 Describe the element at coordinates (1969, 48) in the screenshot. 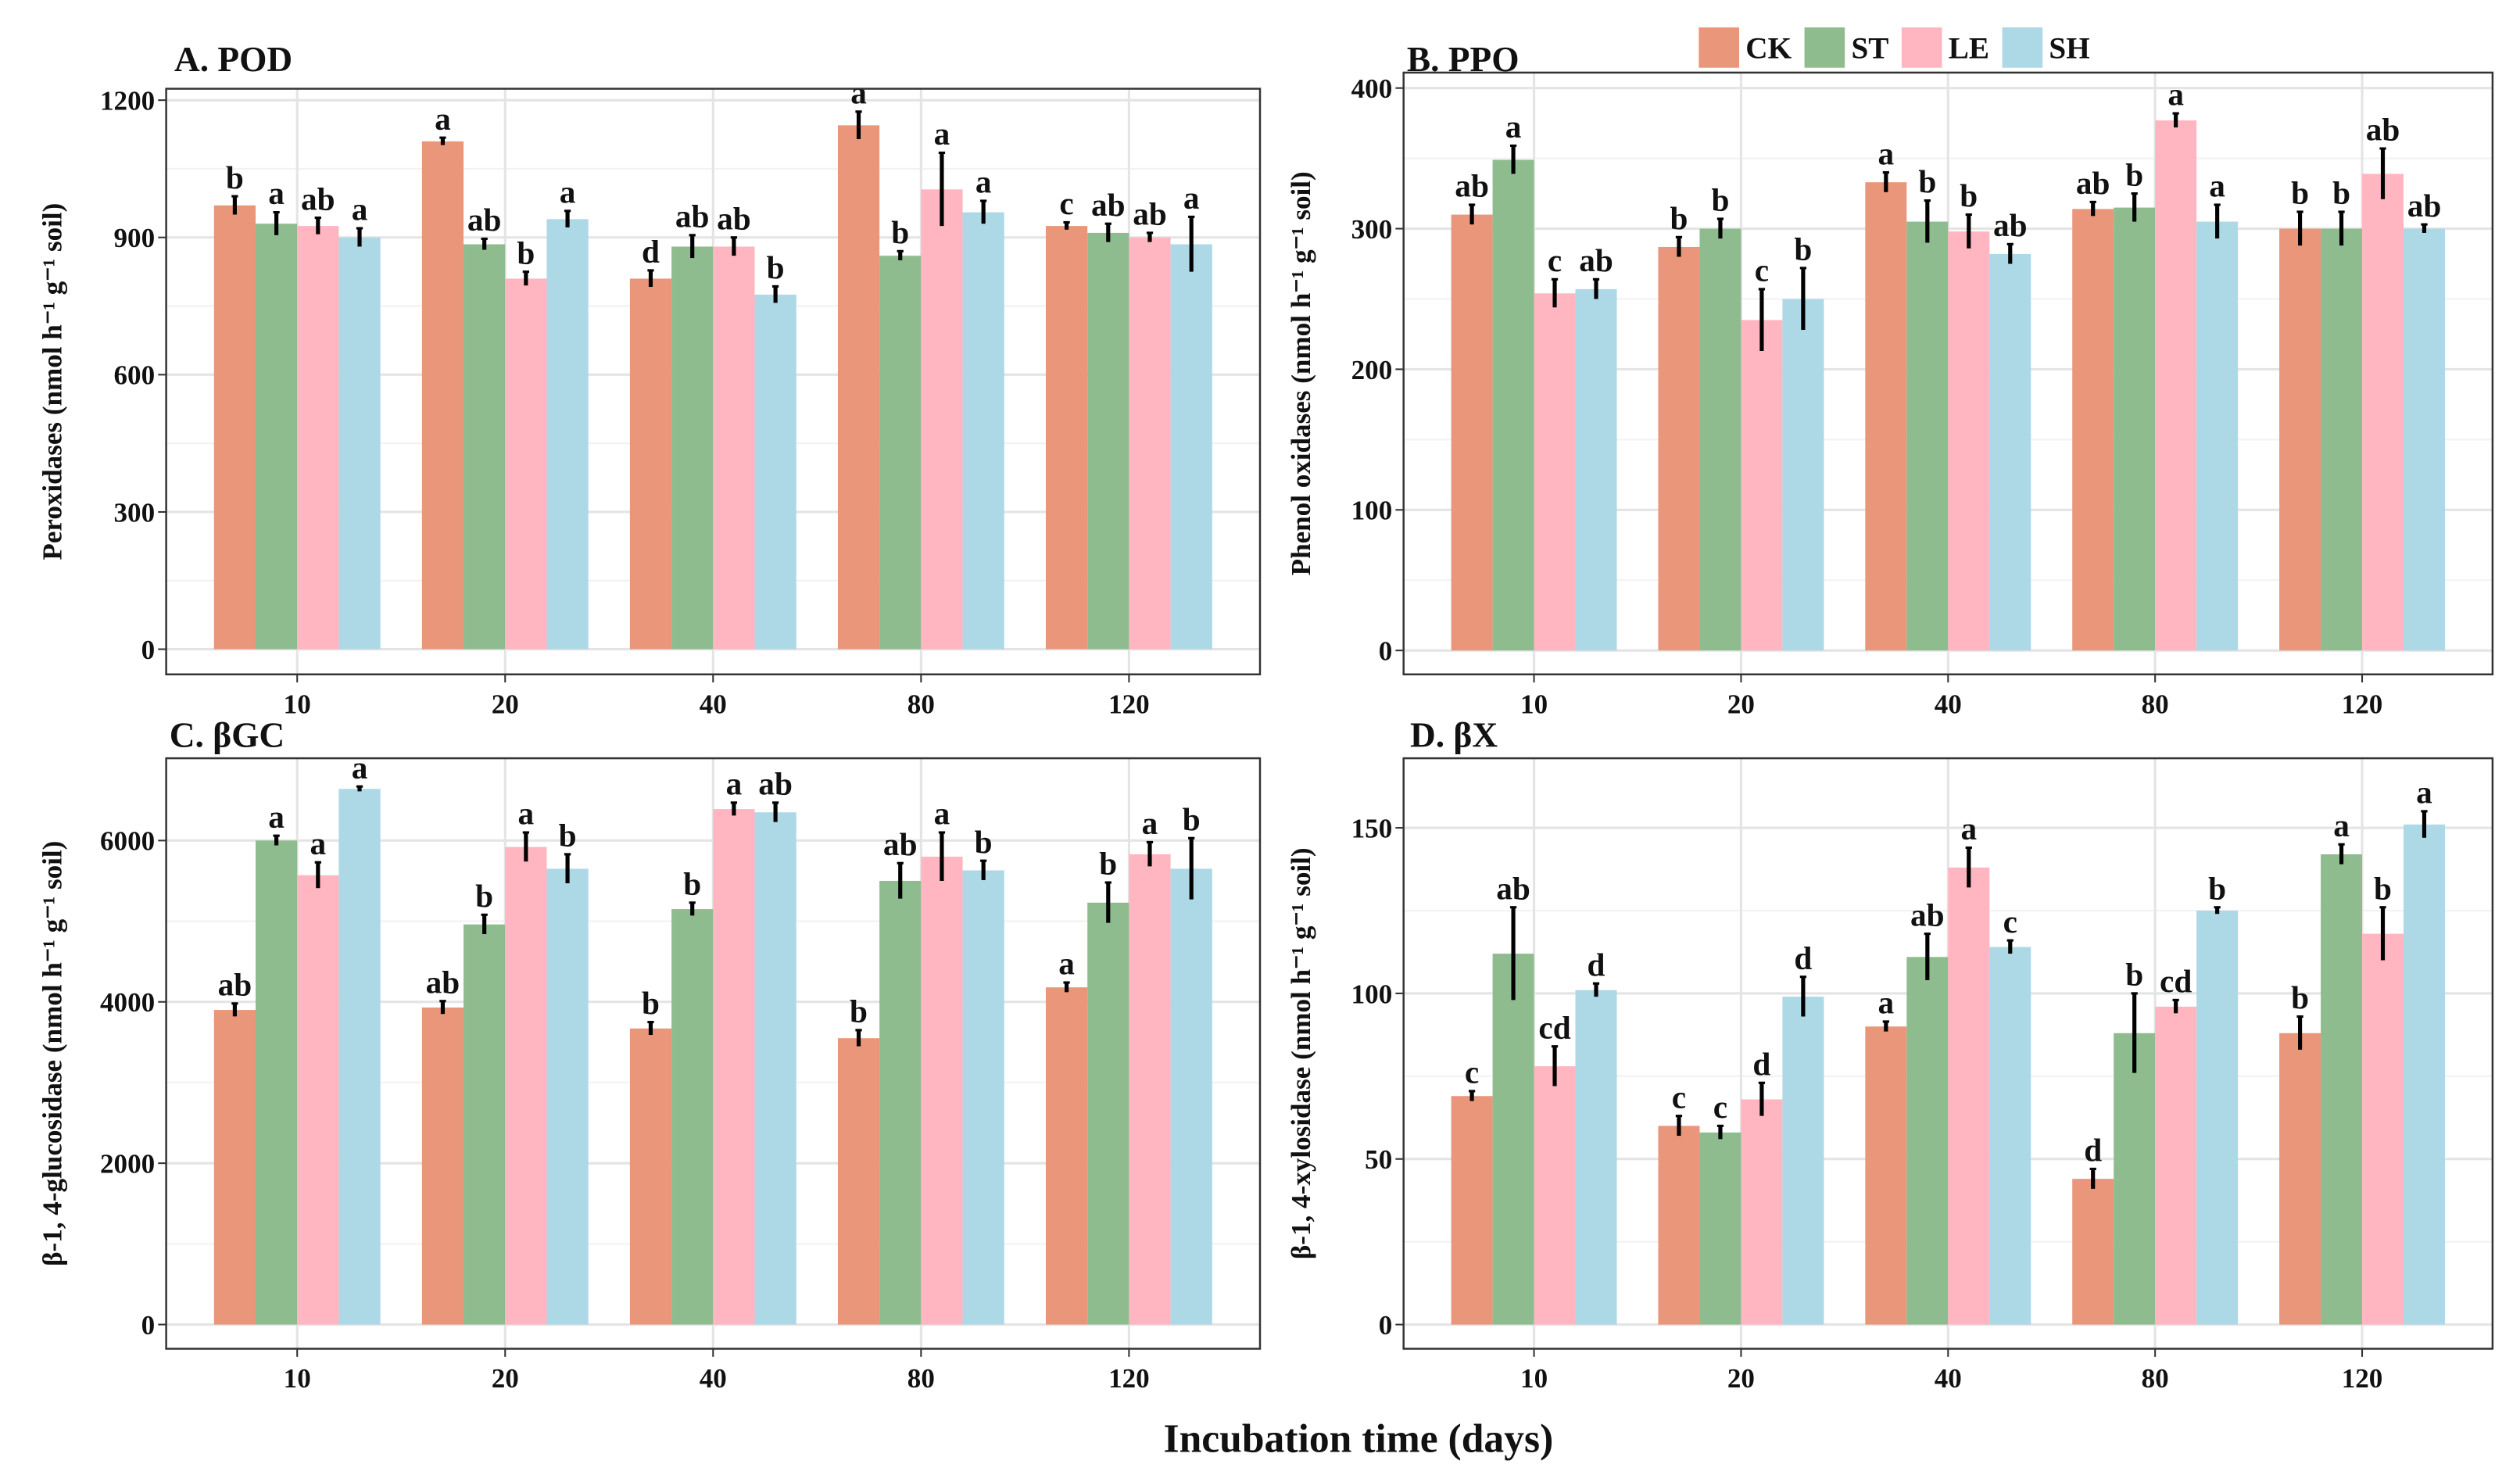

I see `legend-label: LE` at that location.